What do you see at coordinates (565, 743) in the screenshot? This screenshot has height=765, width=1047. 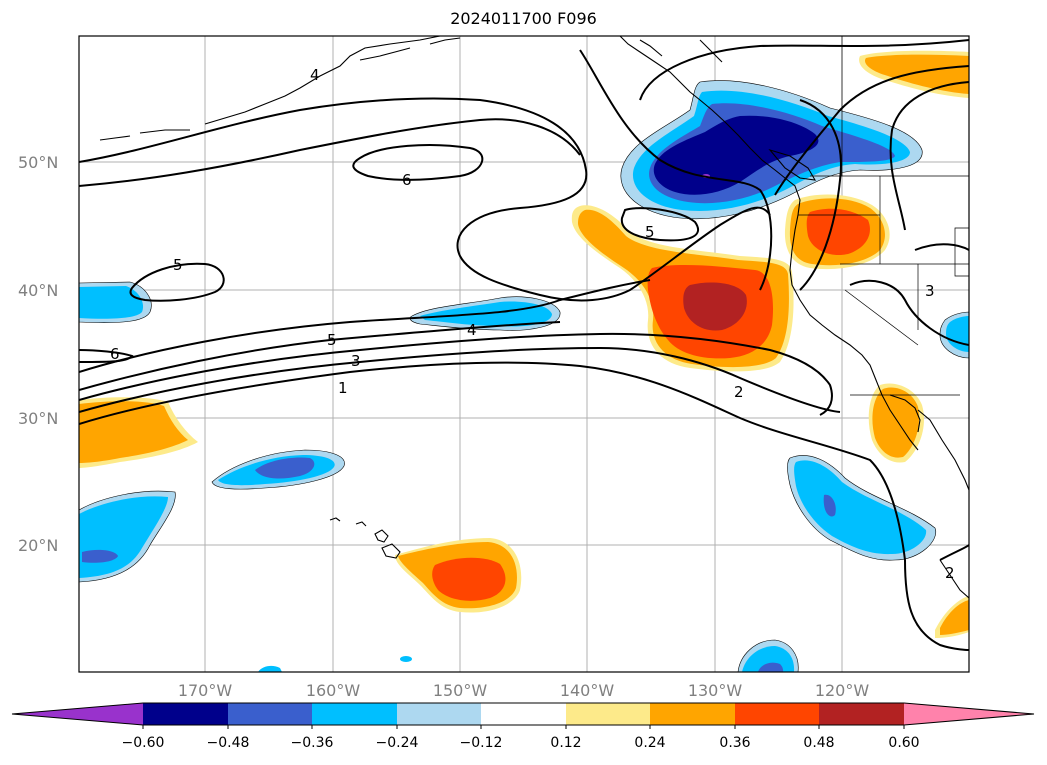 I see `colorbar-tick-label: 0.12` at bounding box center [565, 743].